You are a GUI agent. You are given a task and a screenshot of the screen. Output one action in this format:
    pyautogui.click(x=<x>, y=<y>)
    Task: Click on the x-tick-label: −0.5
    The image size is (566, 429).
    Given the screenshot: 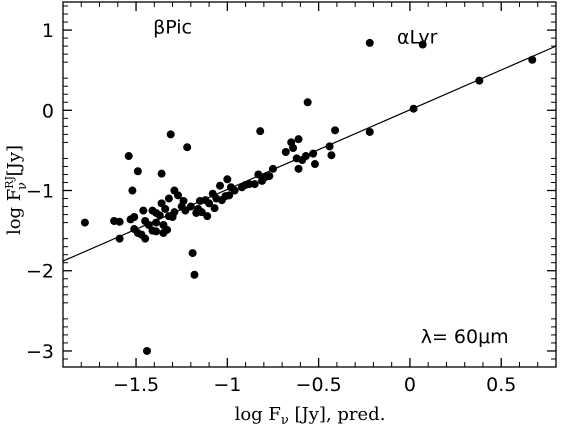 What is the action you would take?
    pyautogui.click(x=319, y=385)
    